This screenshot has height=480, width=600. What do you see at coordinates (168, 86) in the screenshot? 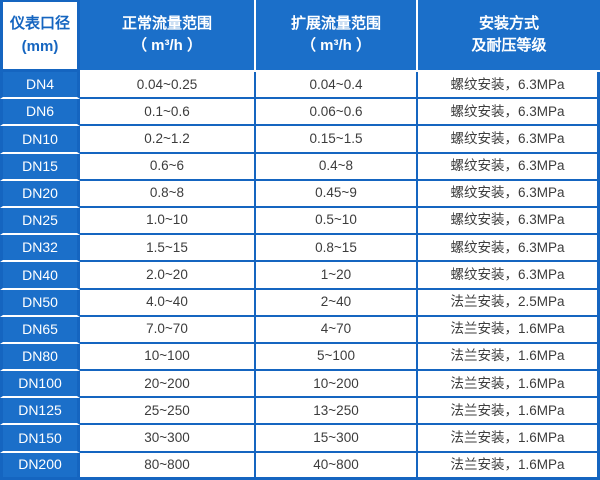
I see `cell-normal-range: 0.04~0.25` at bounding box center [168, 86].